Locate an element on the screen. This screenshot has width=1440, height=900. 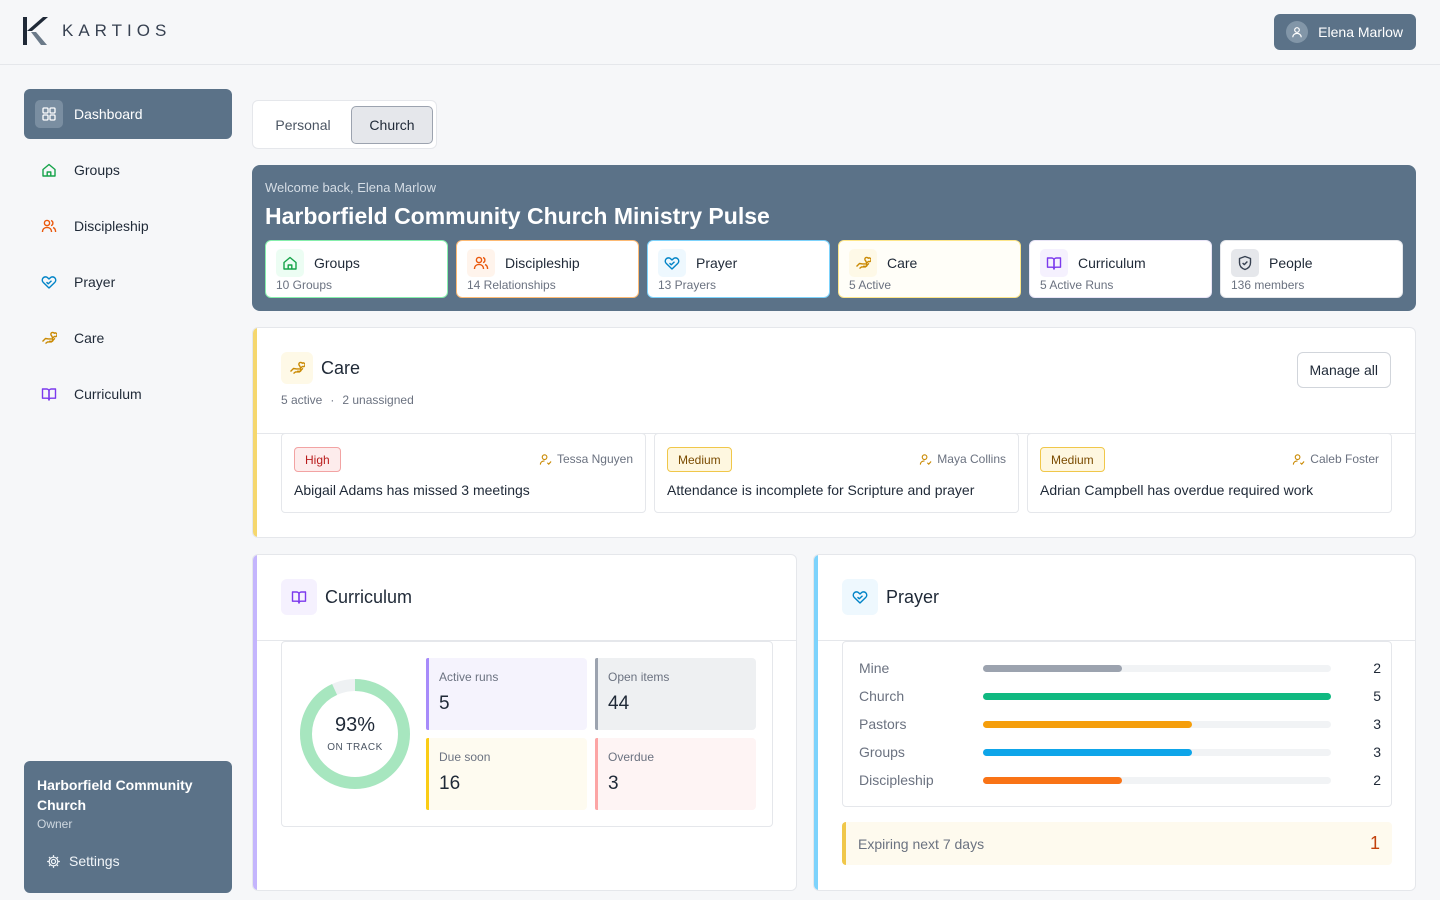
church-role: Owner is located at coordinates (55, 824).